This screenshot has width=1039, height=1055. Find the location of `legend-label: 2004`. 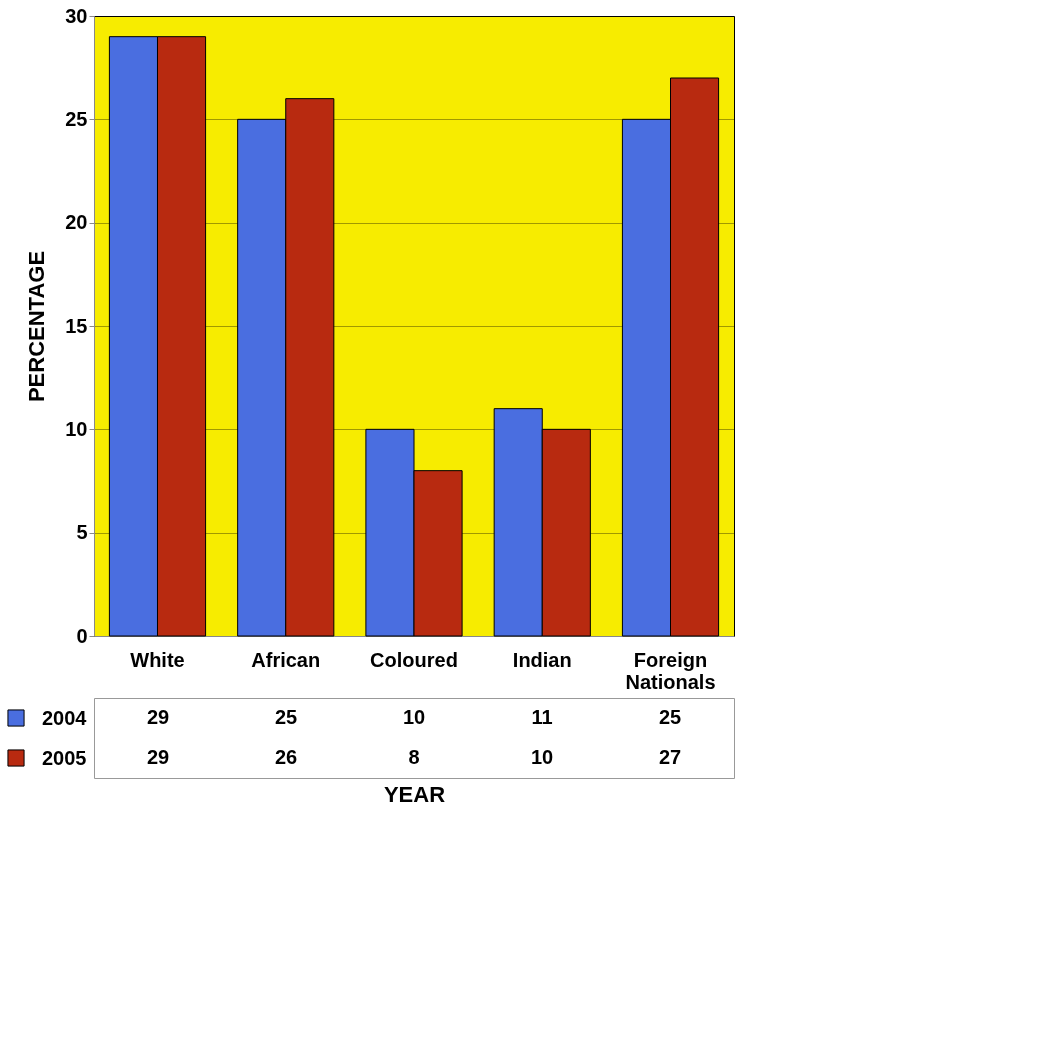

legend-label: 2004 is located at coordinates (65, 717).